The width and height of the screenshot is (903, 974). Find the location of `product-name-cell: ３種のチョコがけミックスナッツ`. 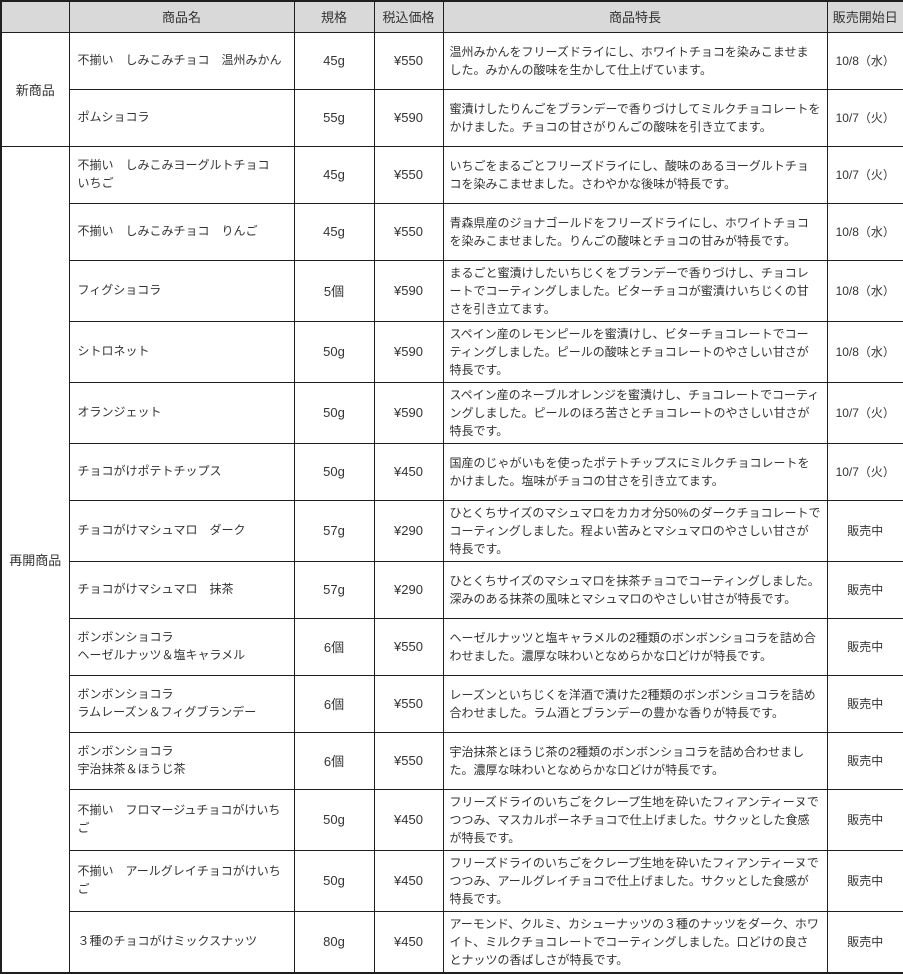

product-name-cell: ３種のチョコがけミックスナッツ is located at coordinates (181, 941).